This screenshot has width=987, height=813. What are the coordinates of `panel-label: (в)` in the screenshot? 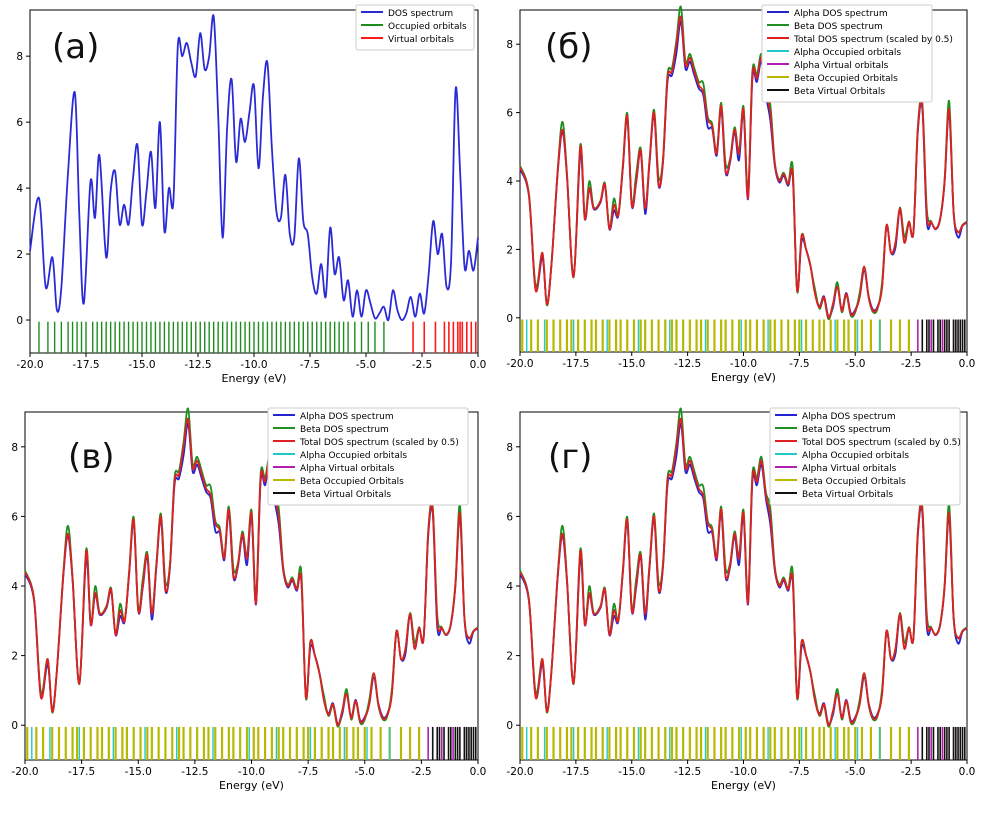 It's located at (91, 457).